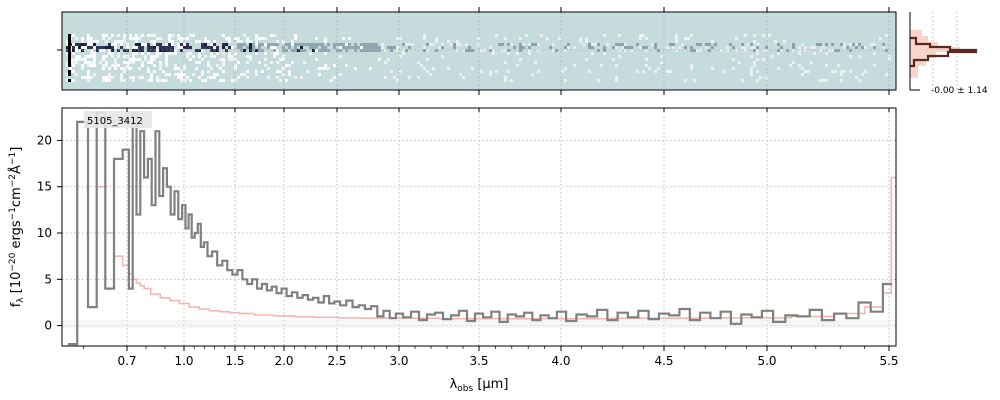 The height and width of the screenshot is (400, 1000). I want to click on y-axis-label: fλ [10−20 ergs−1cm−2Å−1], so click(17, 227).